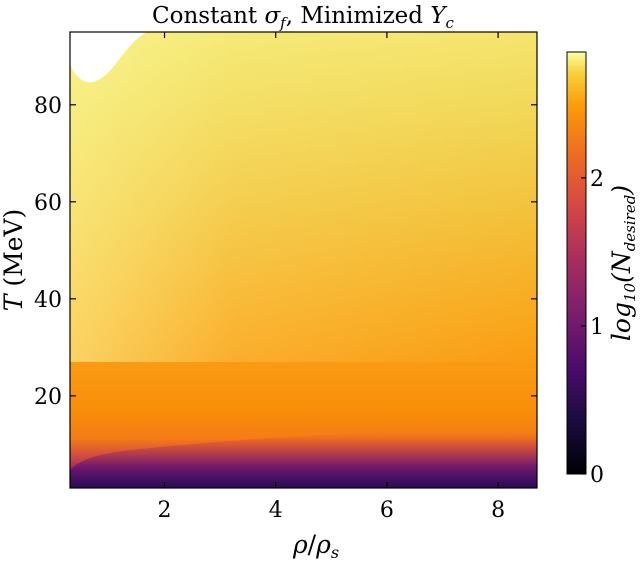 The width and height of the screenshot is (640, 564). Describe the element at coordinates (48, 300) in the screenshot. I see `y-tick-label: 40` at that location.